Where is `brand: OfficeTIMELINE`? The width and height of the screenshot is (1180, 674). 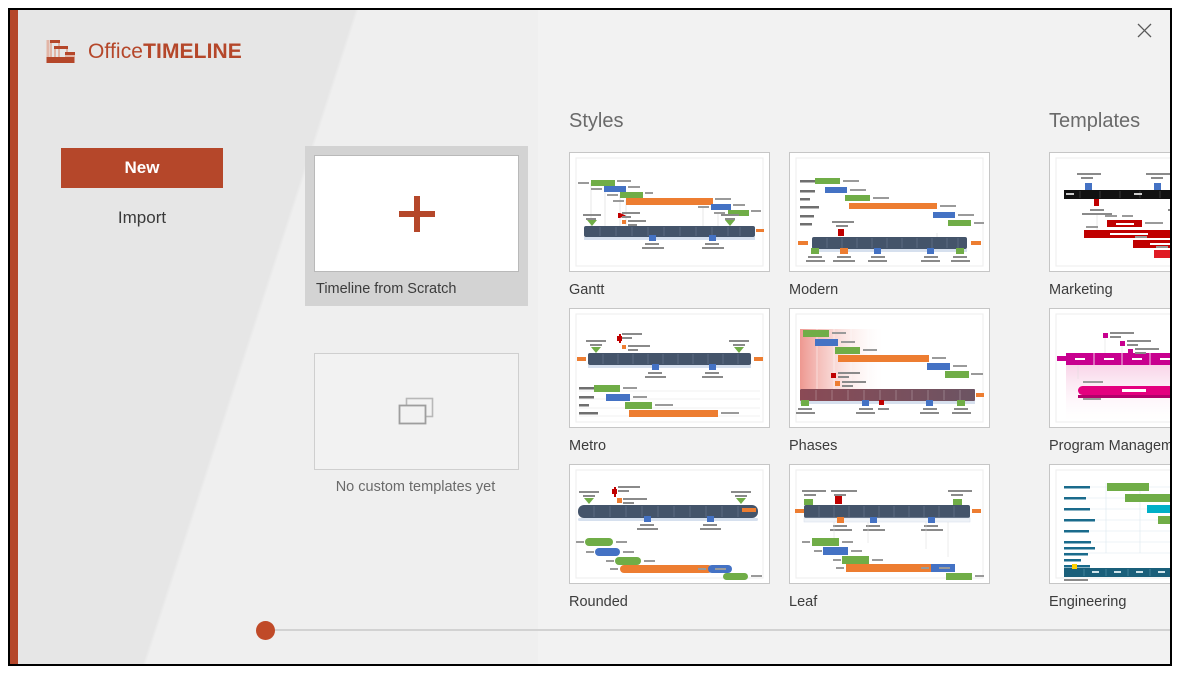 brand: OfficeTIMELINE is located at coordinates (144, 52).